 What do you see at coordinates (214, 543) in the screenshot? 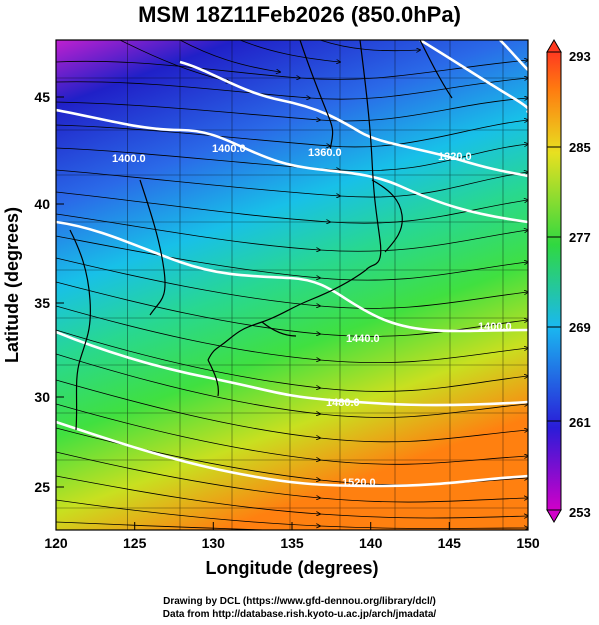
I see `x-tick-label: 130` at bounding box center [214, 543].